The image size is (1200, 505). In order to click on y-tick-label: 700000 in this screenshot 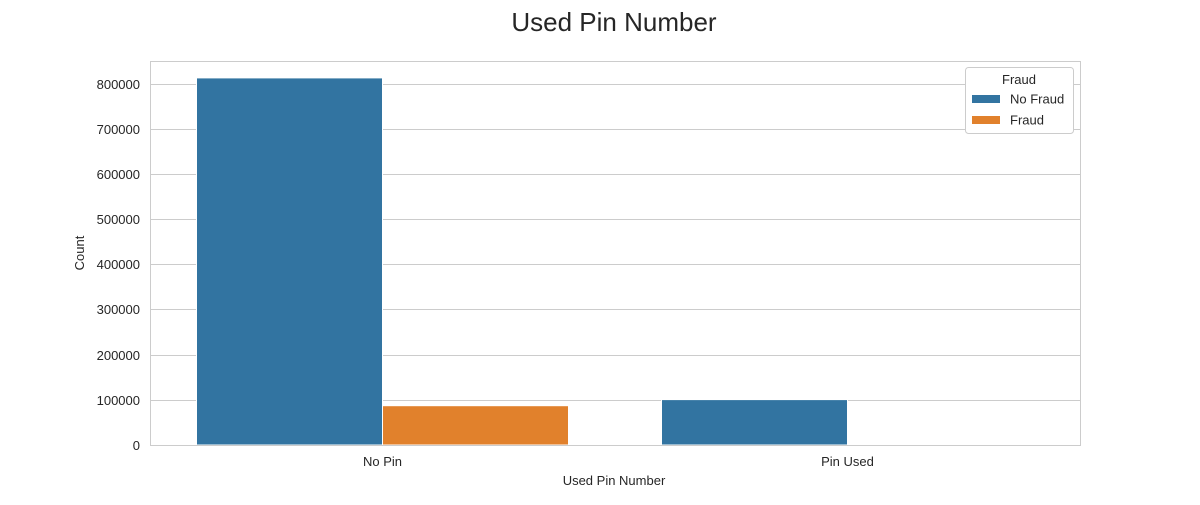, I will do `click(118, 129)`.